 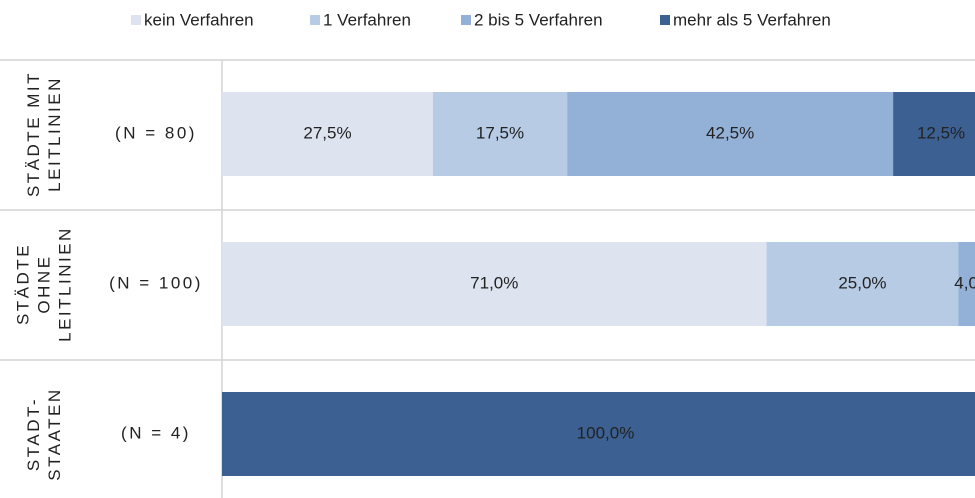 I want to click on category-label: STAATEN, so click(x=54, y=433).